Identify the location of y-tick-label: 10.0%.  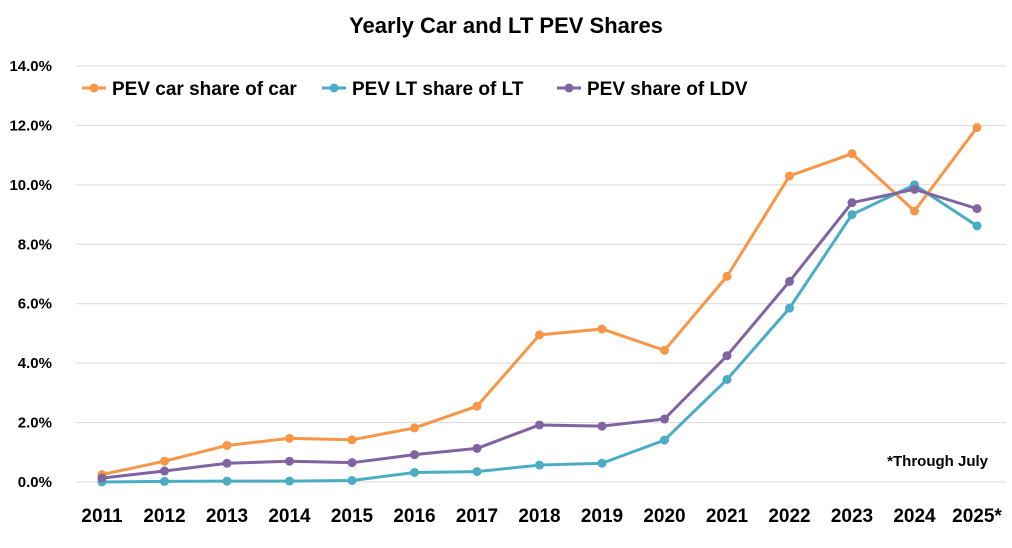
(30, 185).